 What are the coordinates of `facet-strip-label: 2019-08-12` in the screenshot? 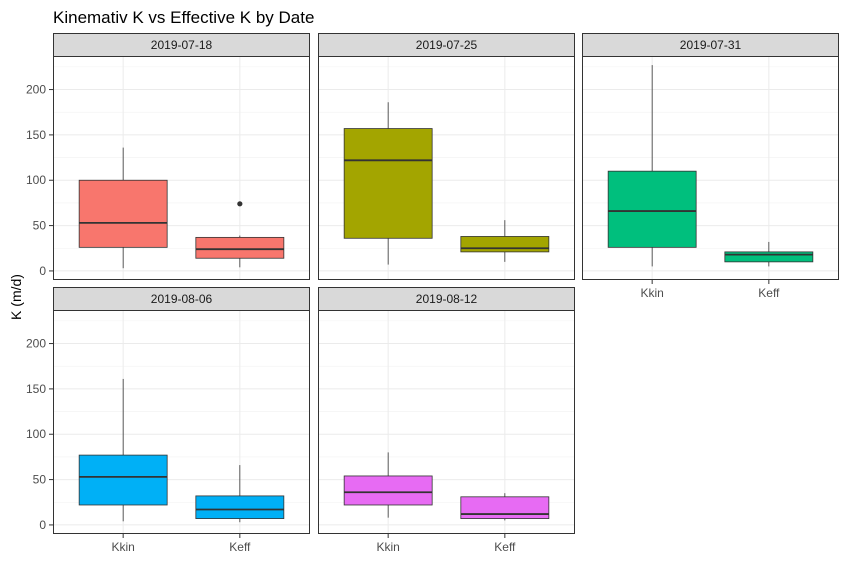 It's located at (447, 299).